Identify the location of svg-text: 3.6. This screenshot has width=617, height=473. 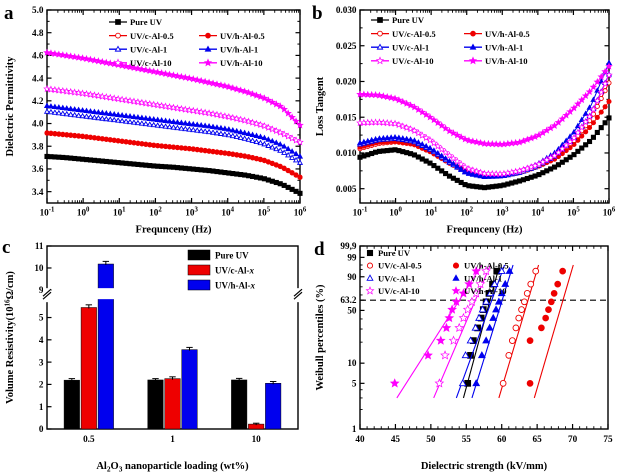
(38, 169).